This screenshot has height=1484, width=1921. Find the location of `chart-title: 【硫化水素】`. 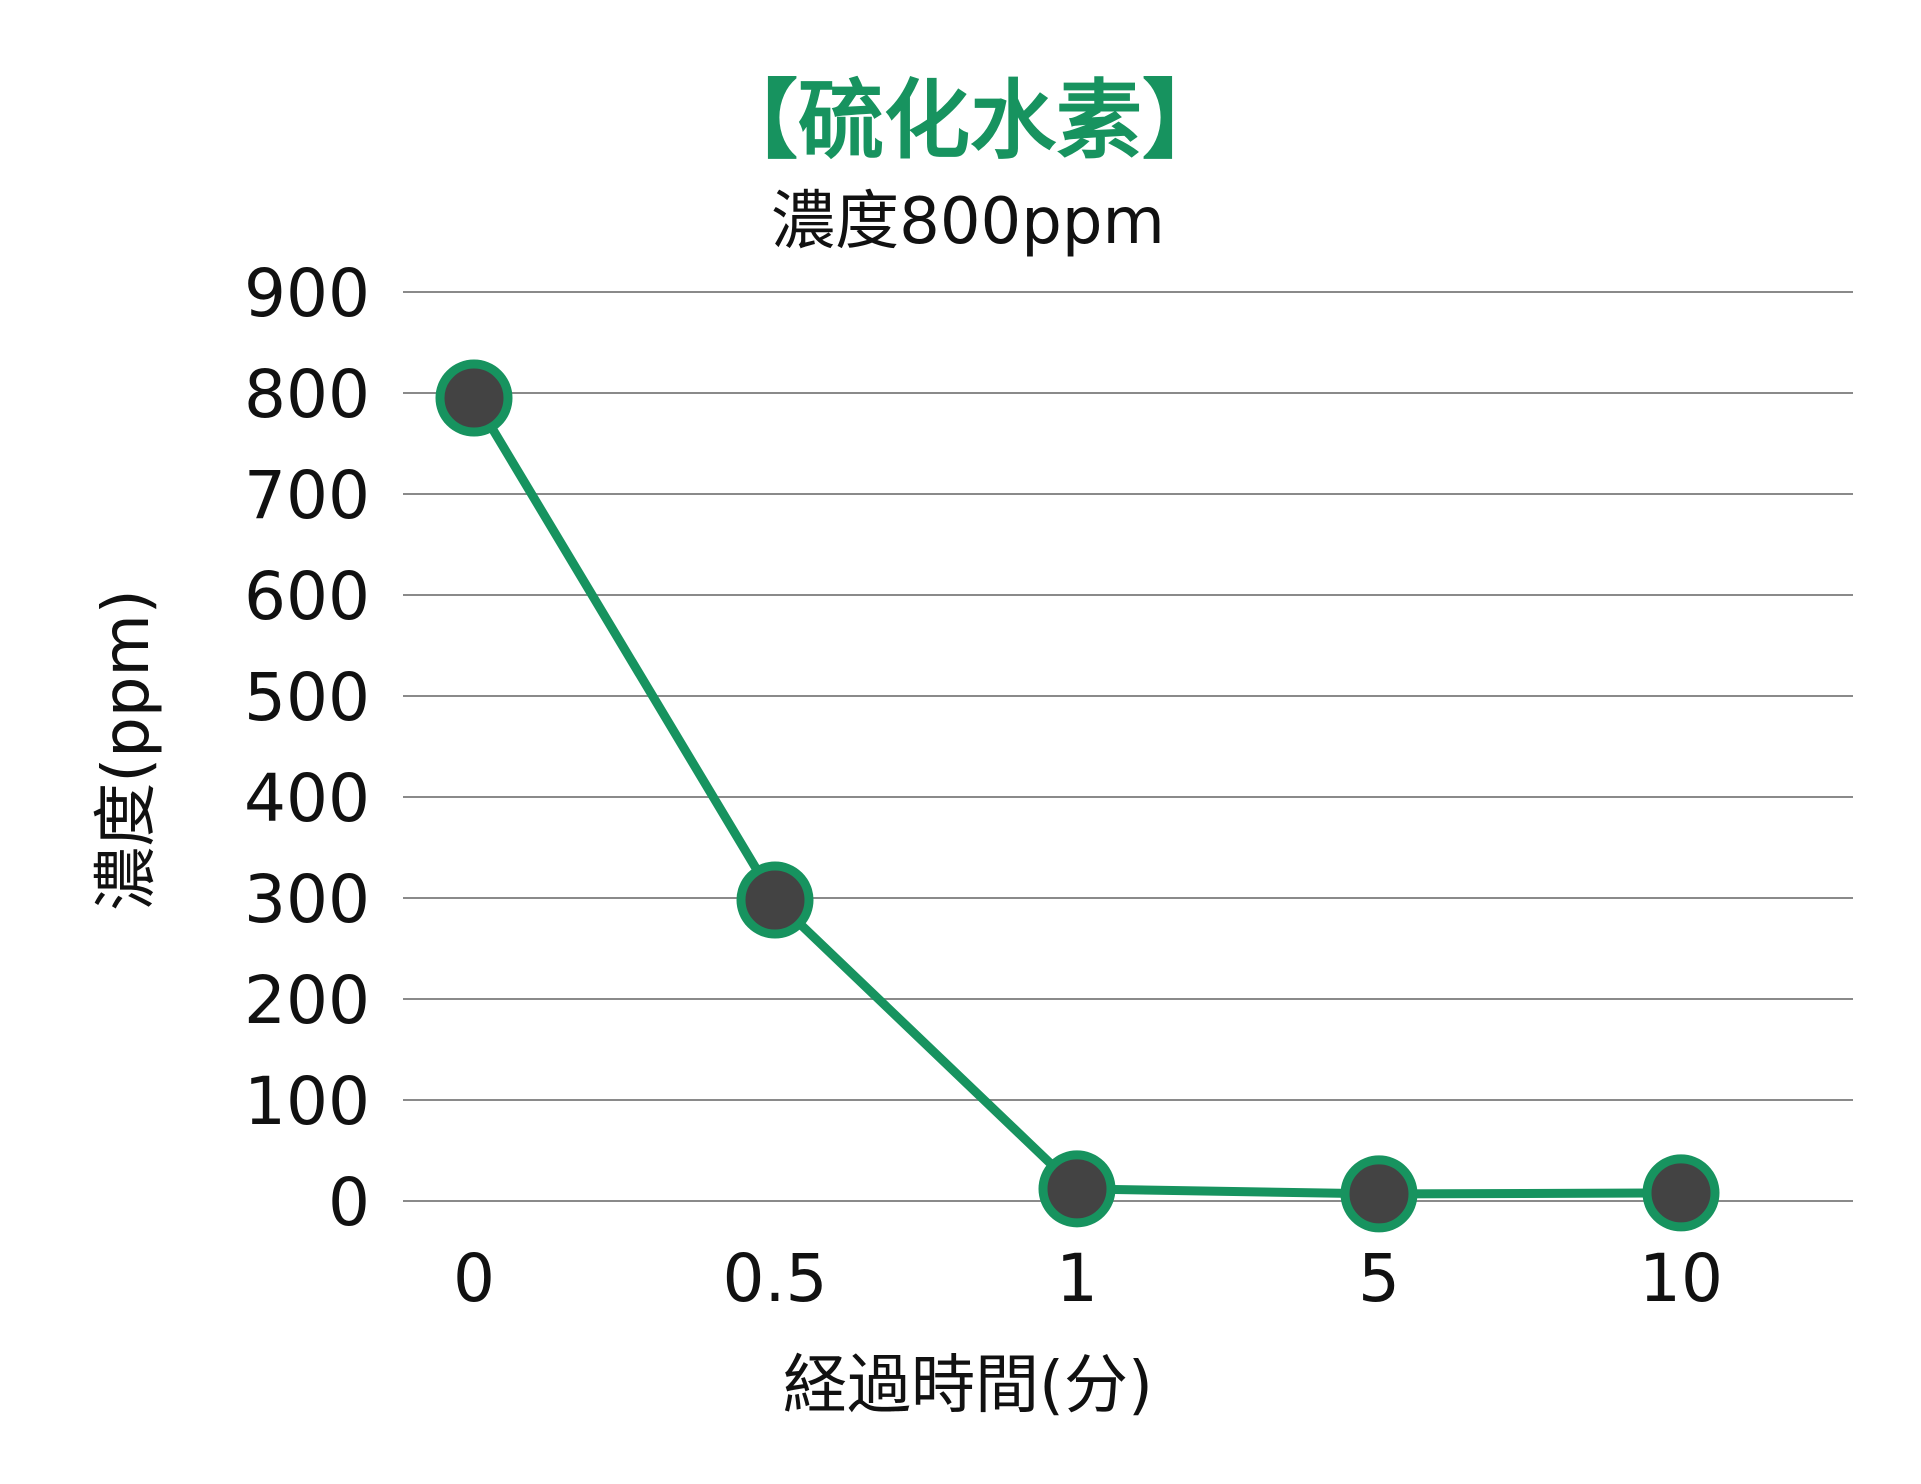

chart-title: 【硫化水素】 is located at coordinates (970, 121).